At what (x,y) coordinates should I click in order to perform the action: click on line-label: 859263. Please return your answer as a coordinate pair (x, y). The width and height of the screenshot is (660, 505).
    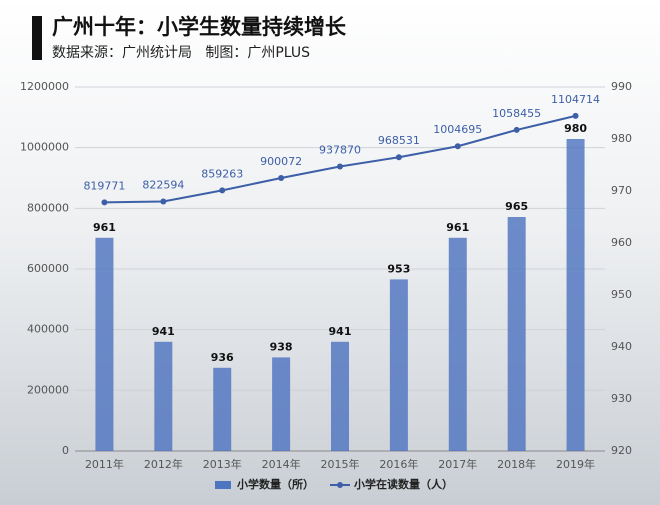
    Looking at the image, I should click on (222, 173).